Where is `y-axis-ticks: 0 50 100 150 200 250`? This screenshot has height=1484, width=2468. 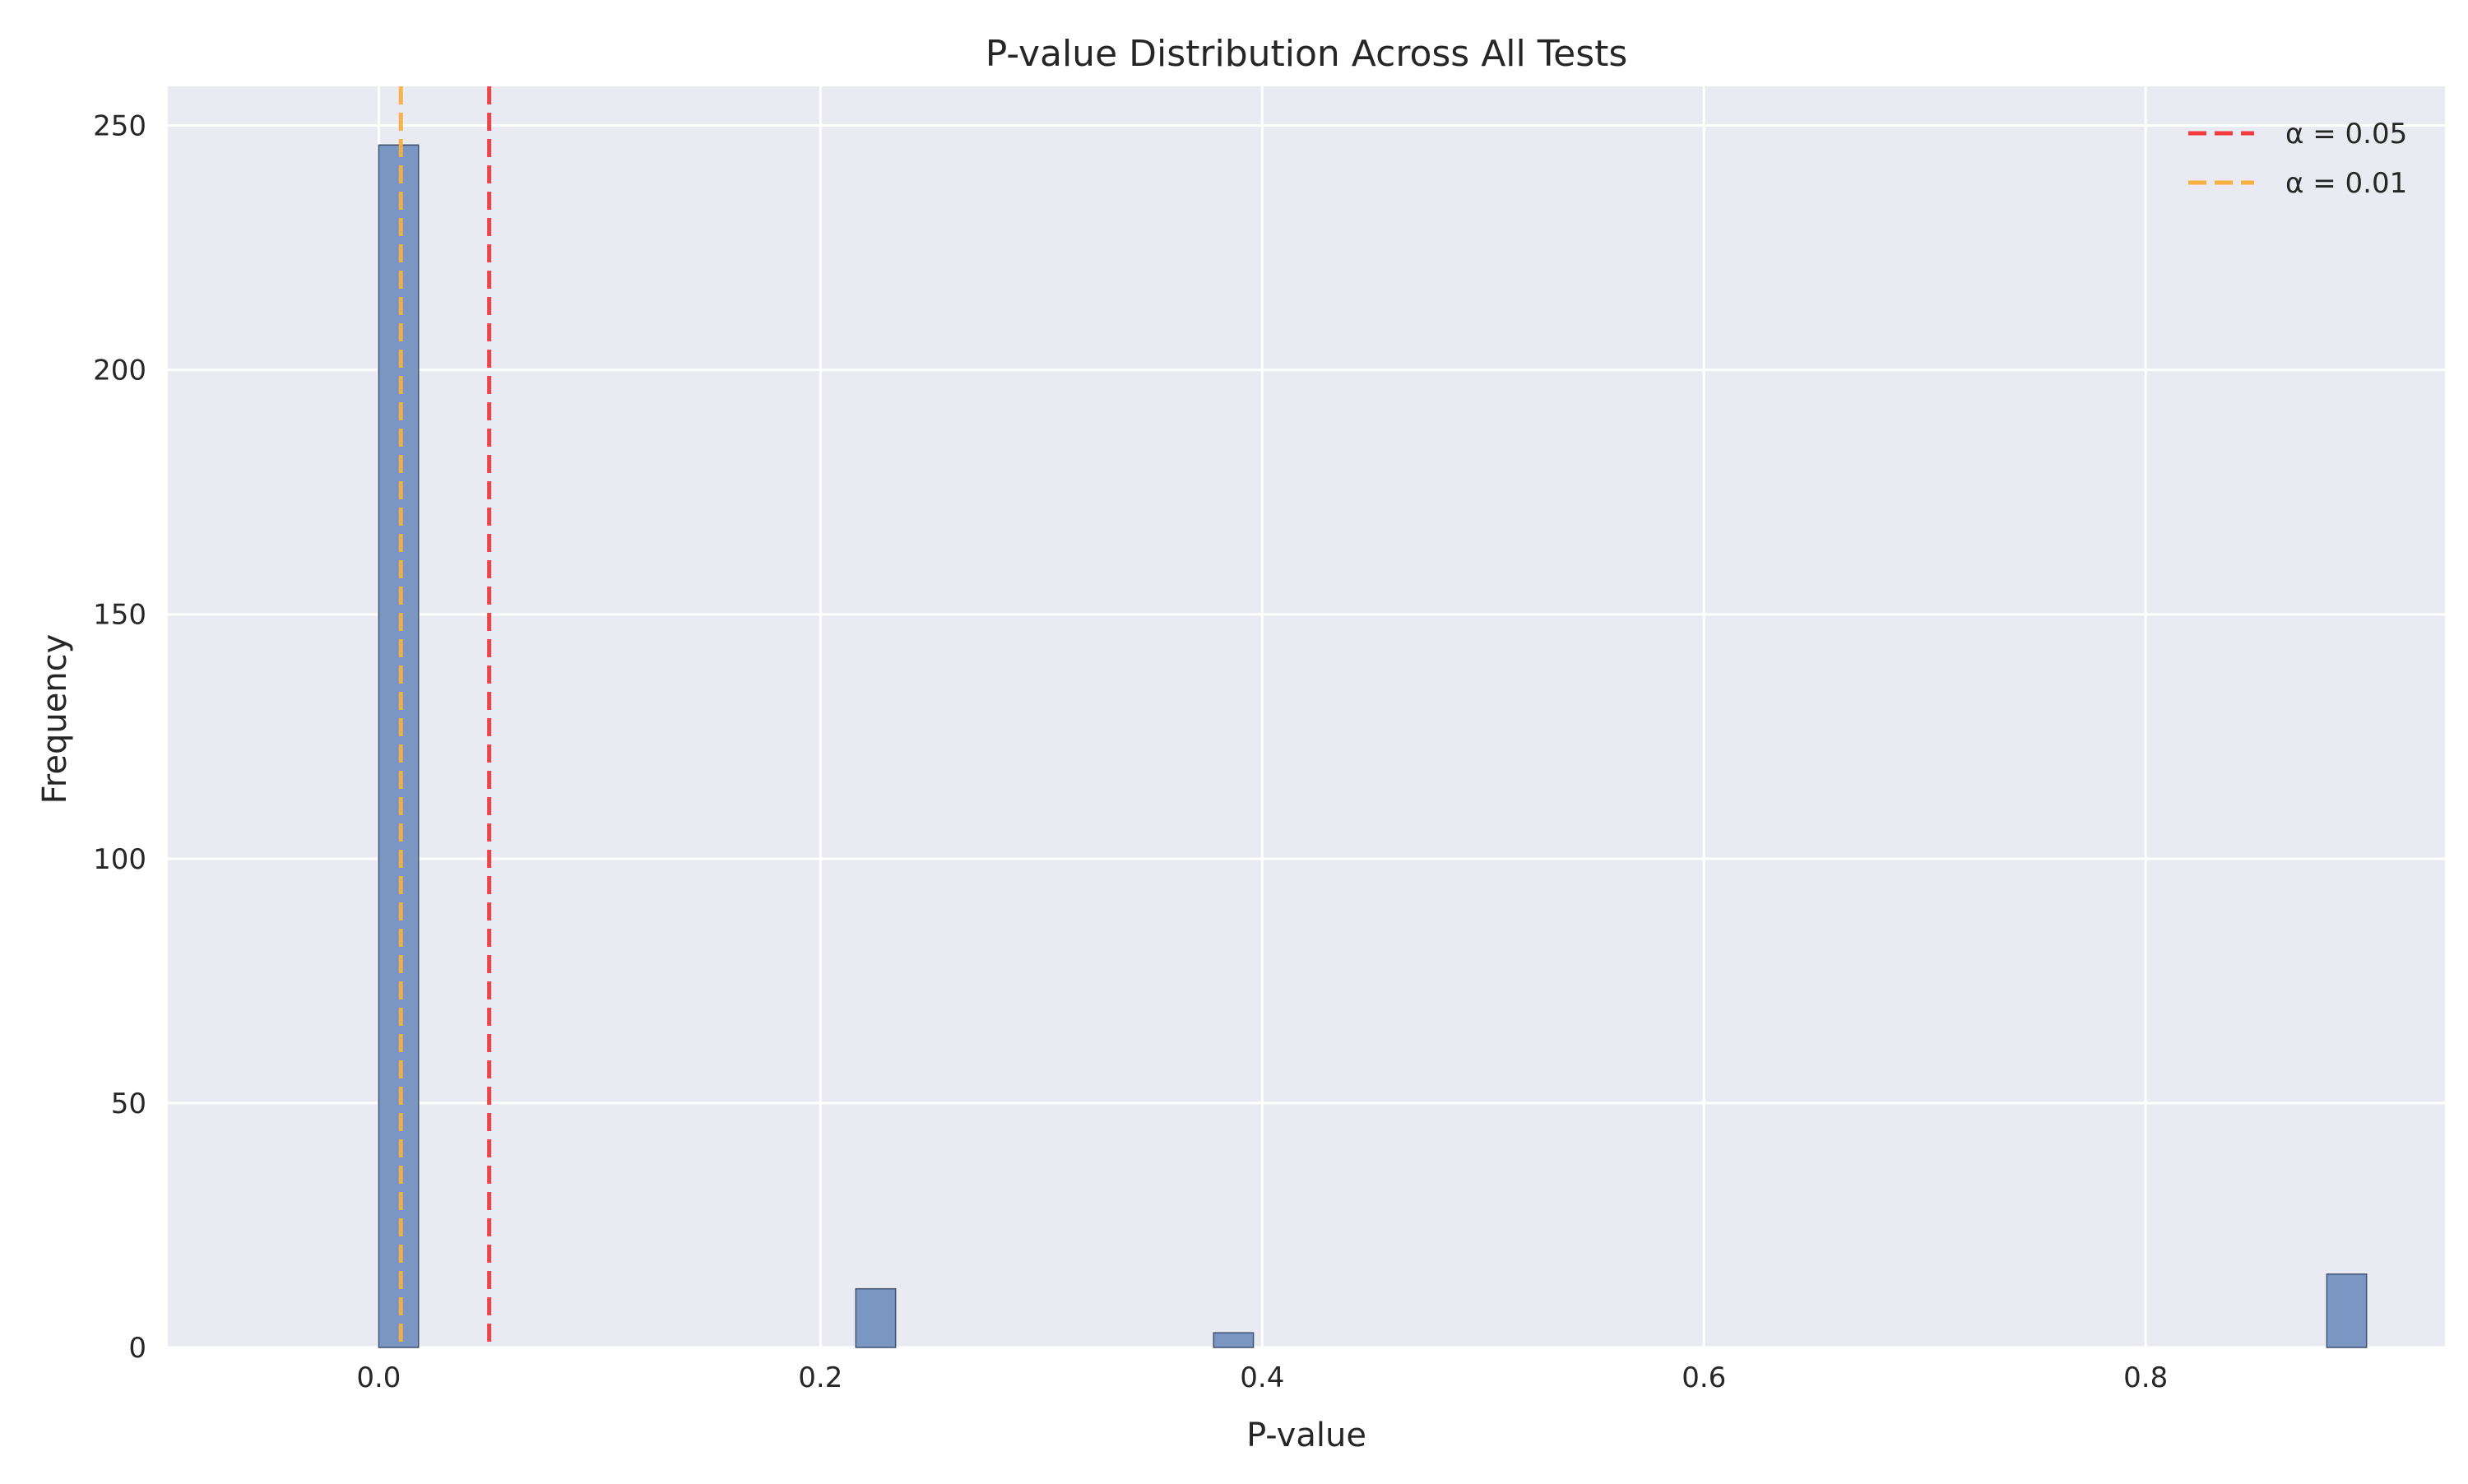
y-axis-ticks: 0 50 100 150 200 250 is located at coordinates (119, 737).